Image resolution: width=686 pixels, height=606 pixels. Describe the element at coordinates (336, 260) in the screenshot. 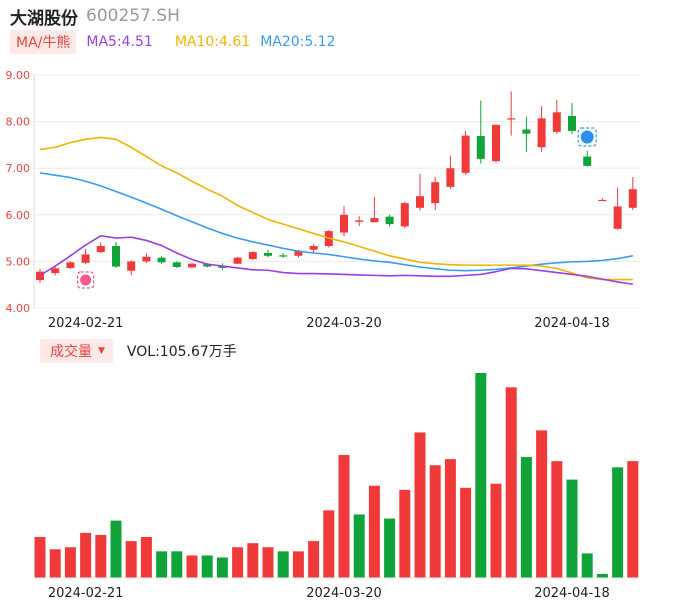

I see `ma5-line` at that location.